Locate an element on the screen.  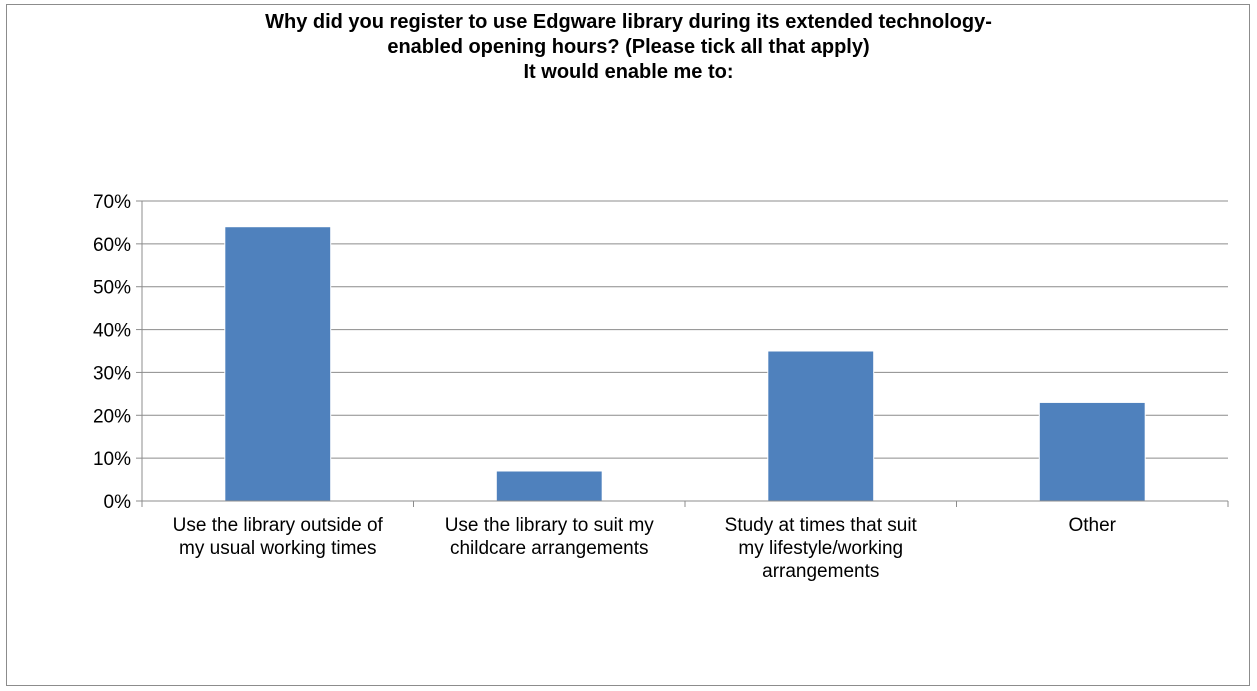
y-tick-labels: 0% 10% 20% 30% 40% 50% 60% 70% is located at coordinates (112, 352).